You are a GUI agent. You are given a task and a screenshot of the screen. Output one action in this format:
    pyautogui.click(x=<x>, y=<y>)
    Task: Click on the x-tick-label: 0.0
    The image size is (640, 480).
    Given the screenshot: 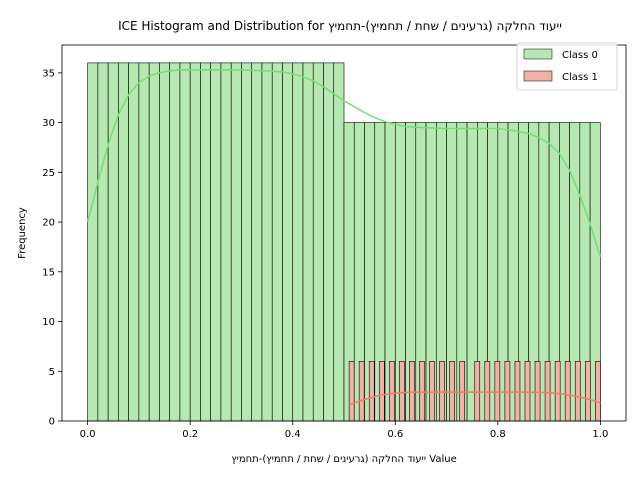 What is the action you would take?
    pyautogui.click(x=88, y=434)
    